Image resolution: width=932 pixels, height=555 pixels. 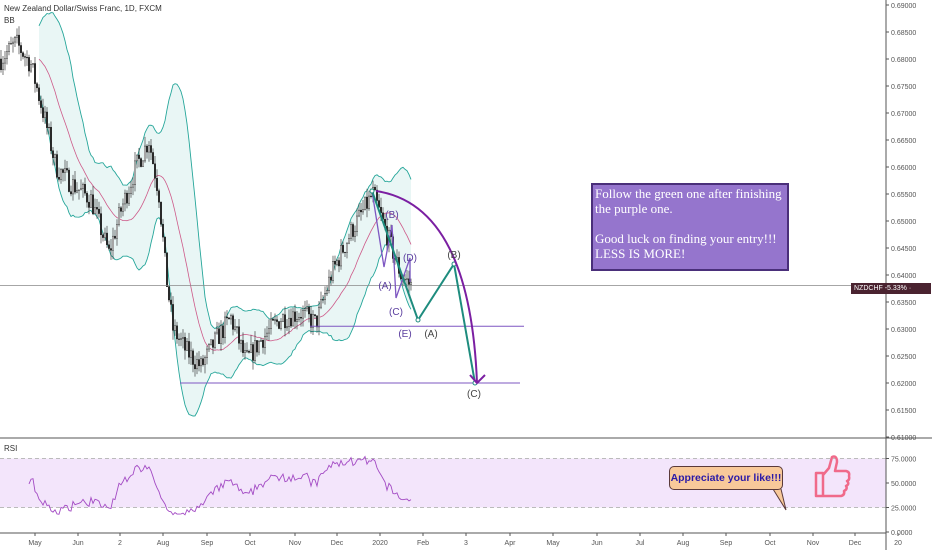 What do you see at coordinates (83, 8) in the screenshot?
I see `symbol-title: New Zealand Dollar/Swiss Franc, 1D, FXCM` at bounding box center [83, 8].